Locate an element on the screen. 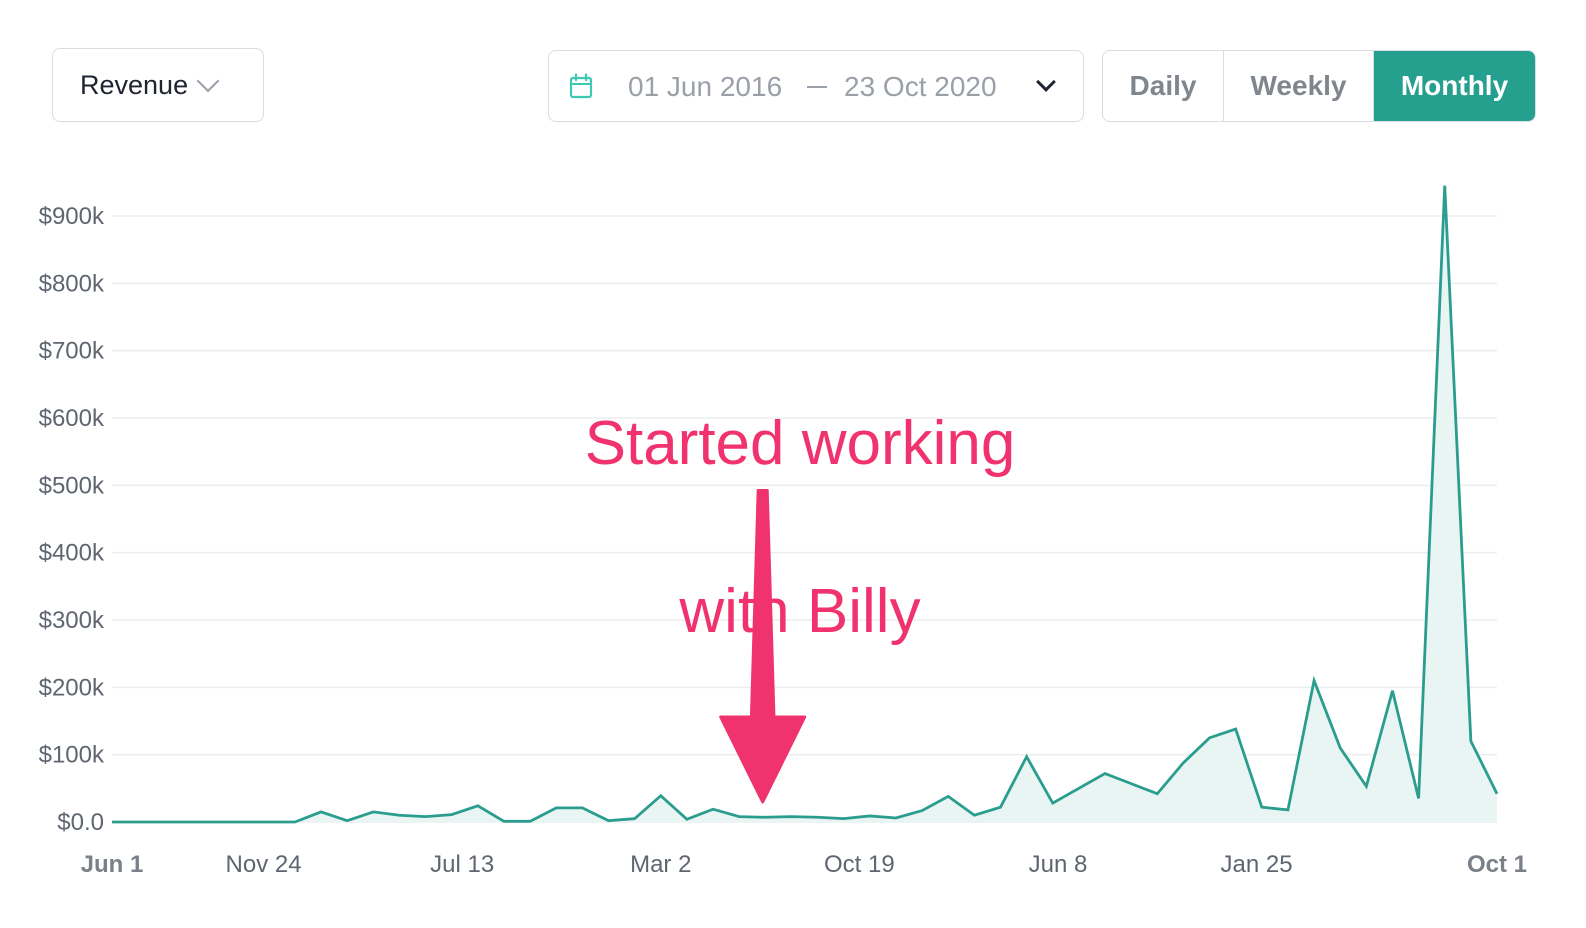 The width and height of the screenshot is (1586, 928). x-tick-label: Nov 24 is located at coordinates (264, 864).